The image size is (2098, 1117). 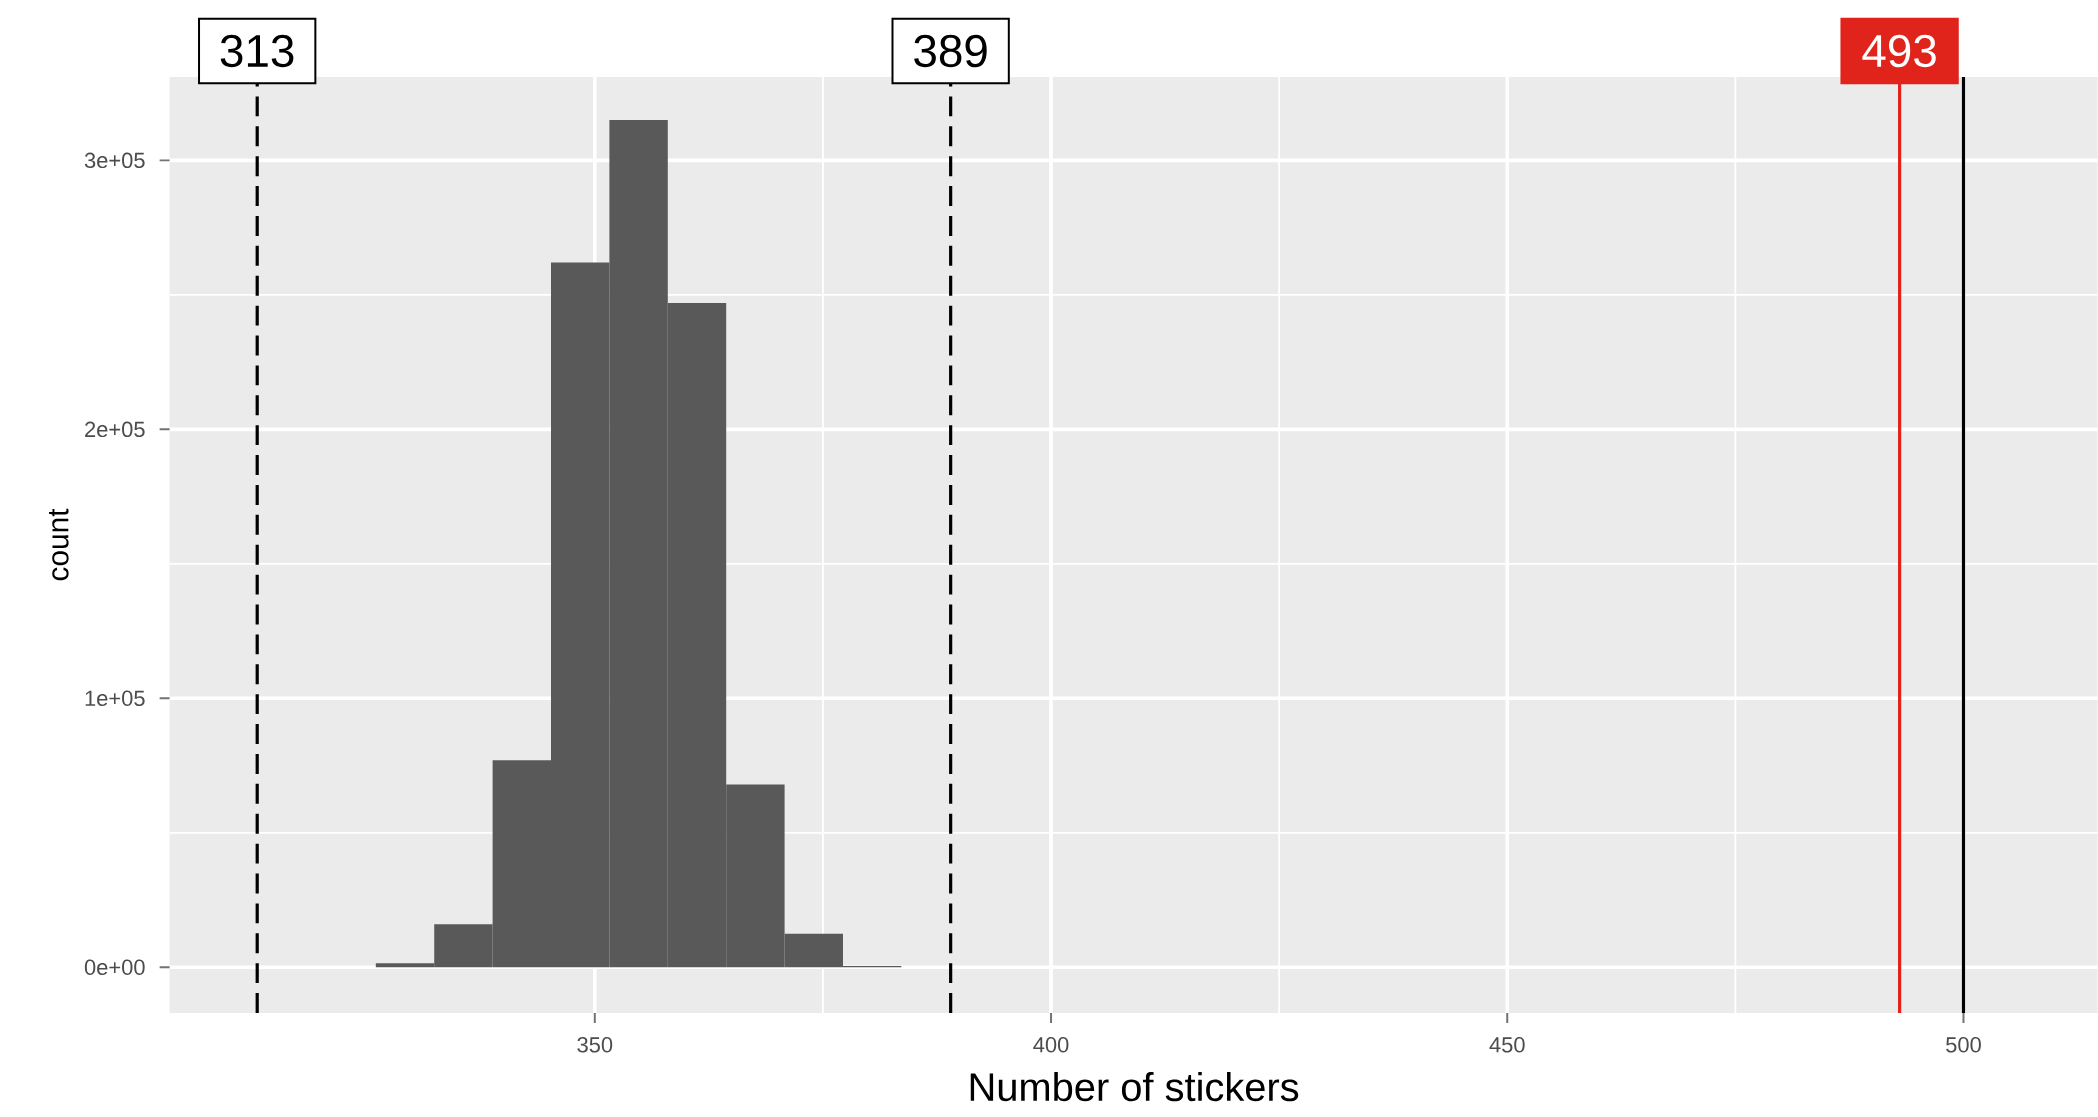 I want to click on x-tick-label: 350, so click(x=595, y=1045).